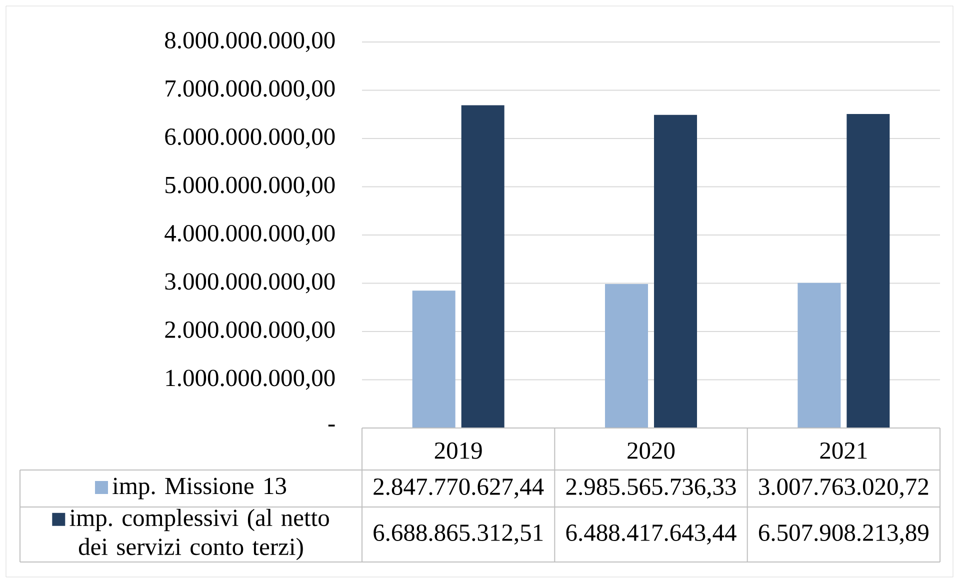 The image size is (957, 581). Describe the element at coordinates (250, 138) in the screenshot. I see `y-tick-label: 6.000.000.000,00` at that location.